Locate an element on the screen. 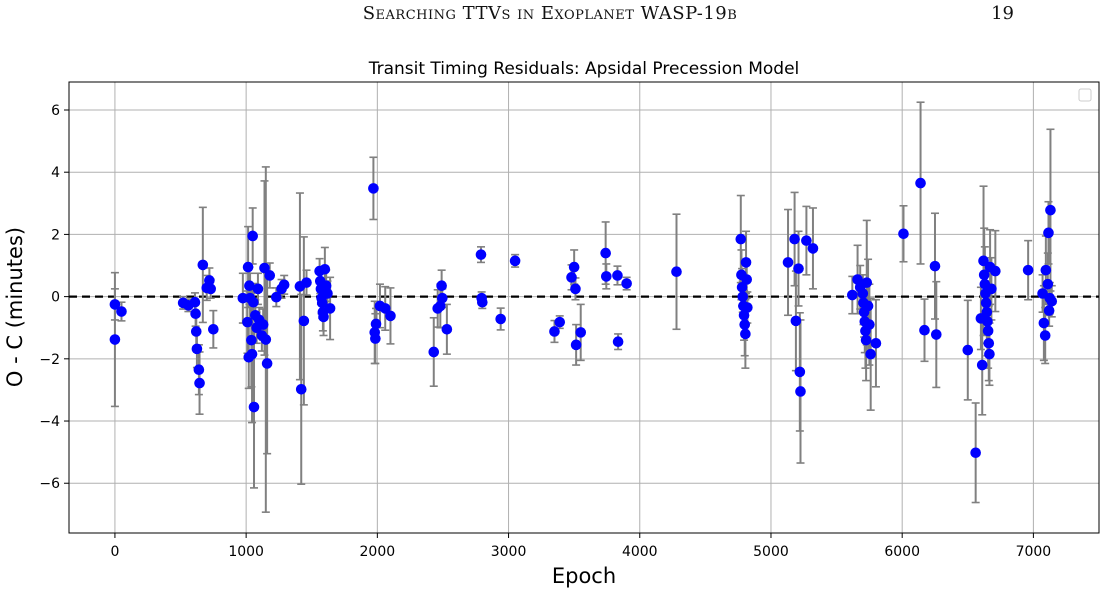 This screenshot has width=1107, height=594. page-number: 19 is located at coordinates (1002, 13).